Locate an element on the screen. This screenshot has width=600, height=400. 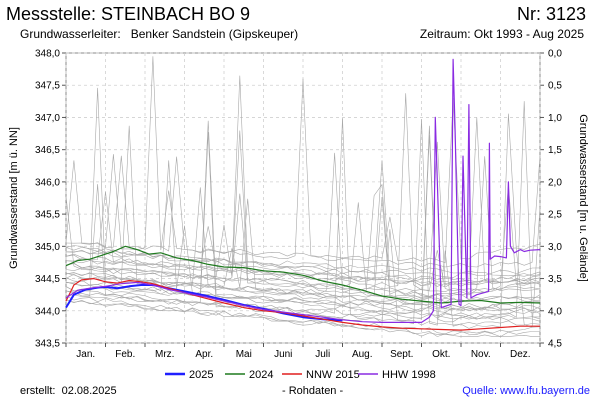
legend-label: 2025 is located at coordinates (201, 375).